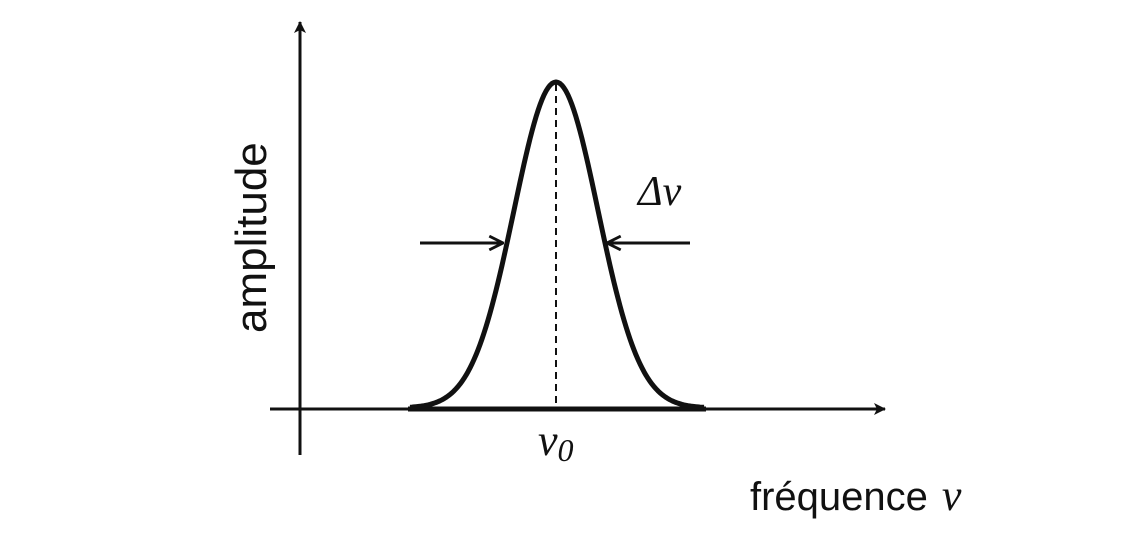 This screenshot has width=1133, height=547. Describe the element at coordinates (251, 237) in the screenshot. I see `y-axis-label: amplitude` at that location.